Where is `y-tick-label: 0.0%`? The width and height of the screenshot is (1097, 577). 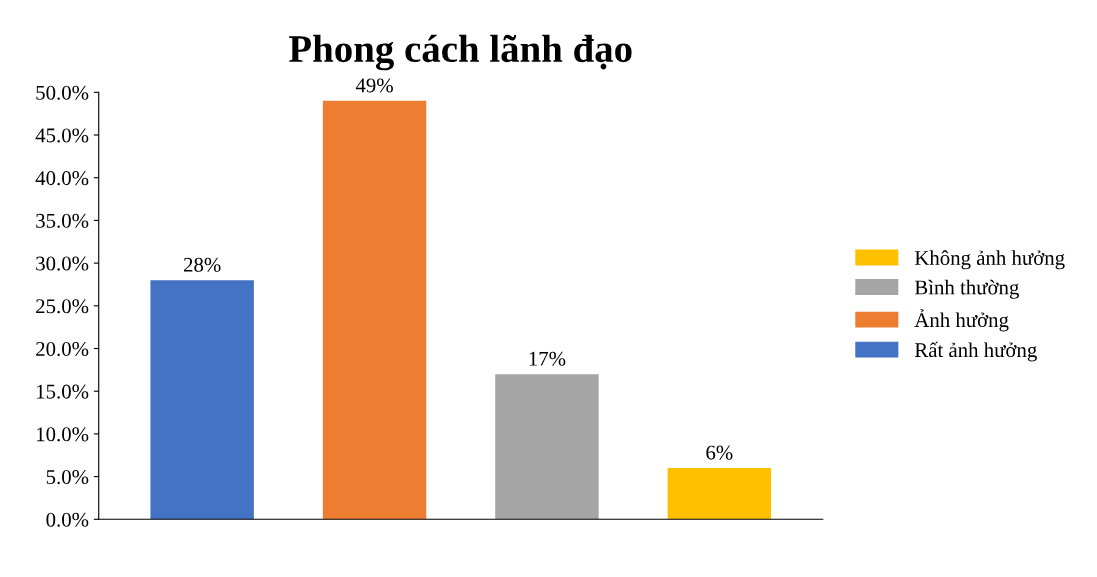 y-tick-label: 0.0% is located at coordinates (67, 519).